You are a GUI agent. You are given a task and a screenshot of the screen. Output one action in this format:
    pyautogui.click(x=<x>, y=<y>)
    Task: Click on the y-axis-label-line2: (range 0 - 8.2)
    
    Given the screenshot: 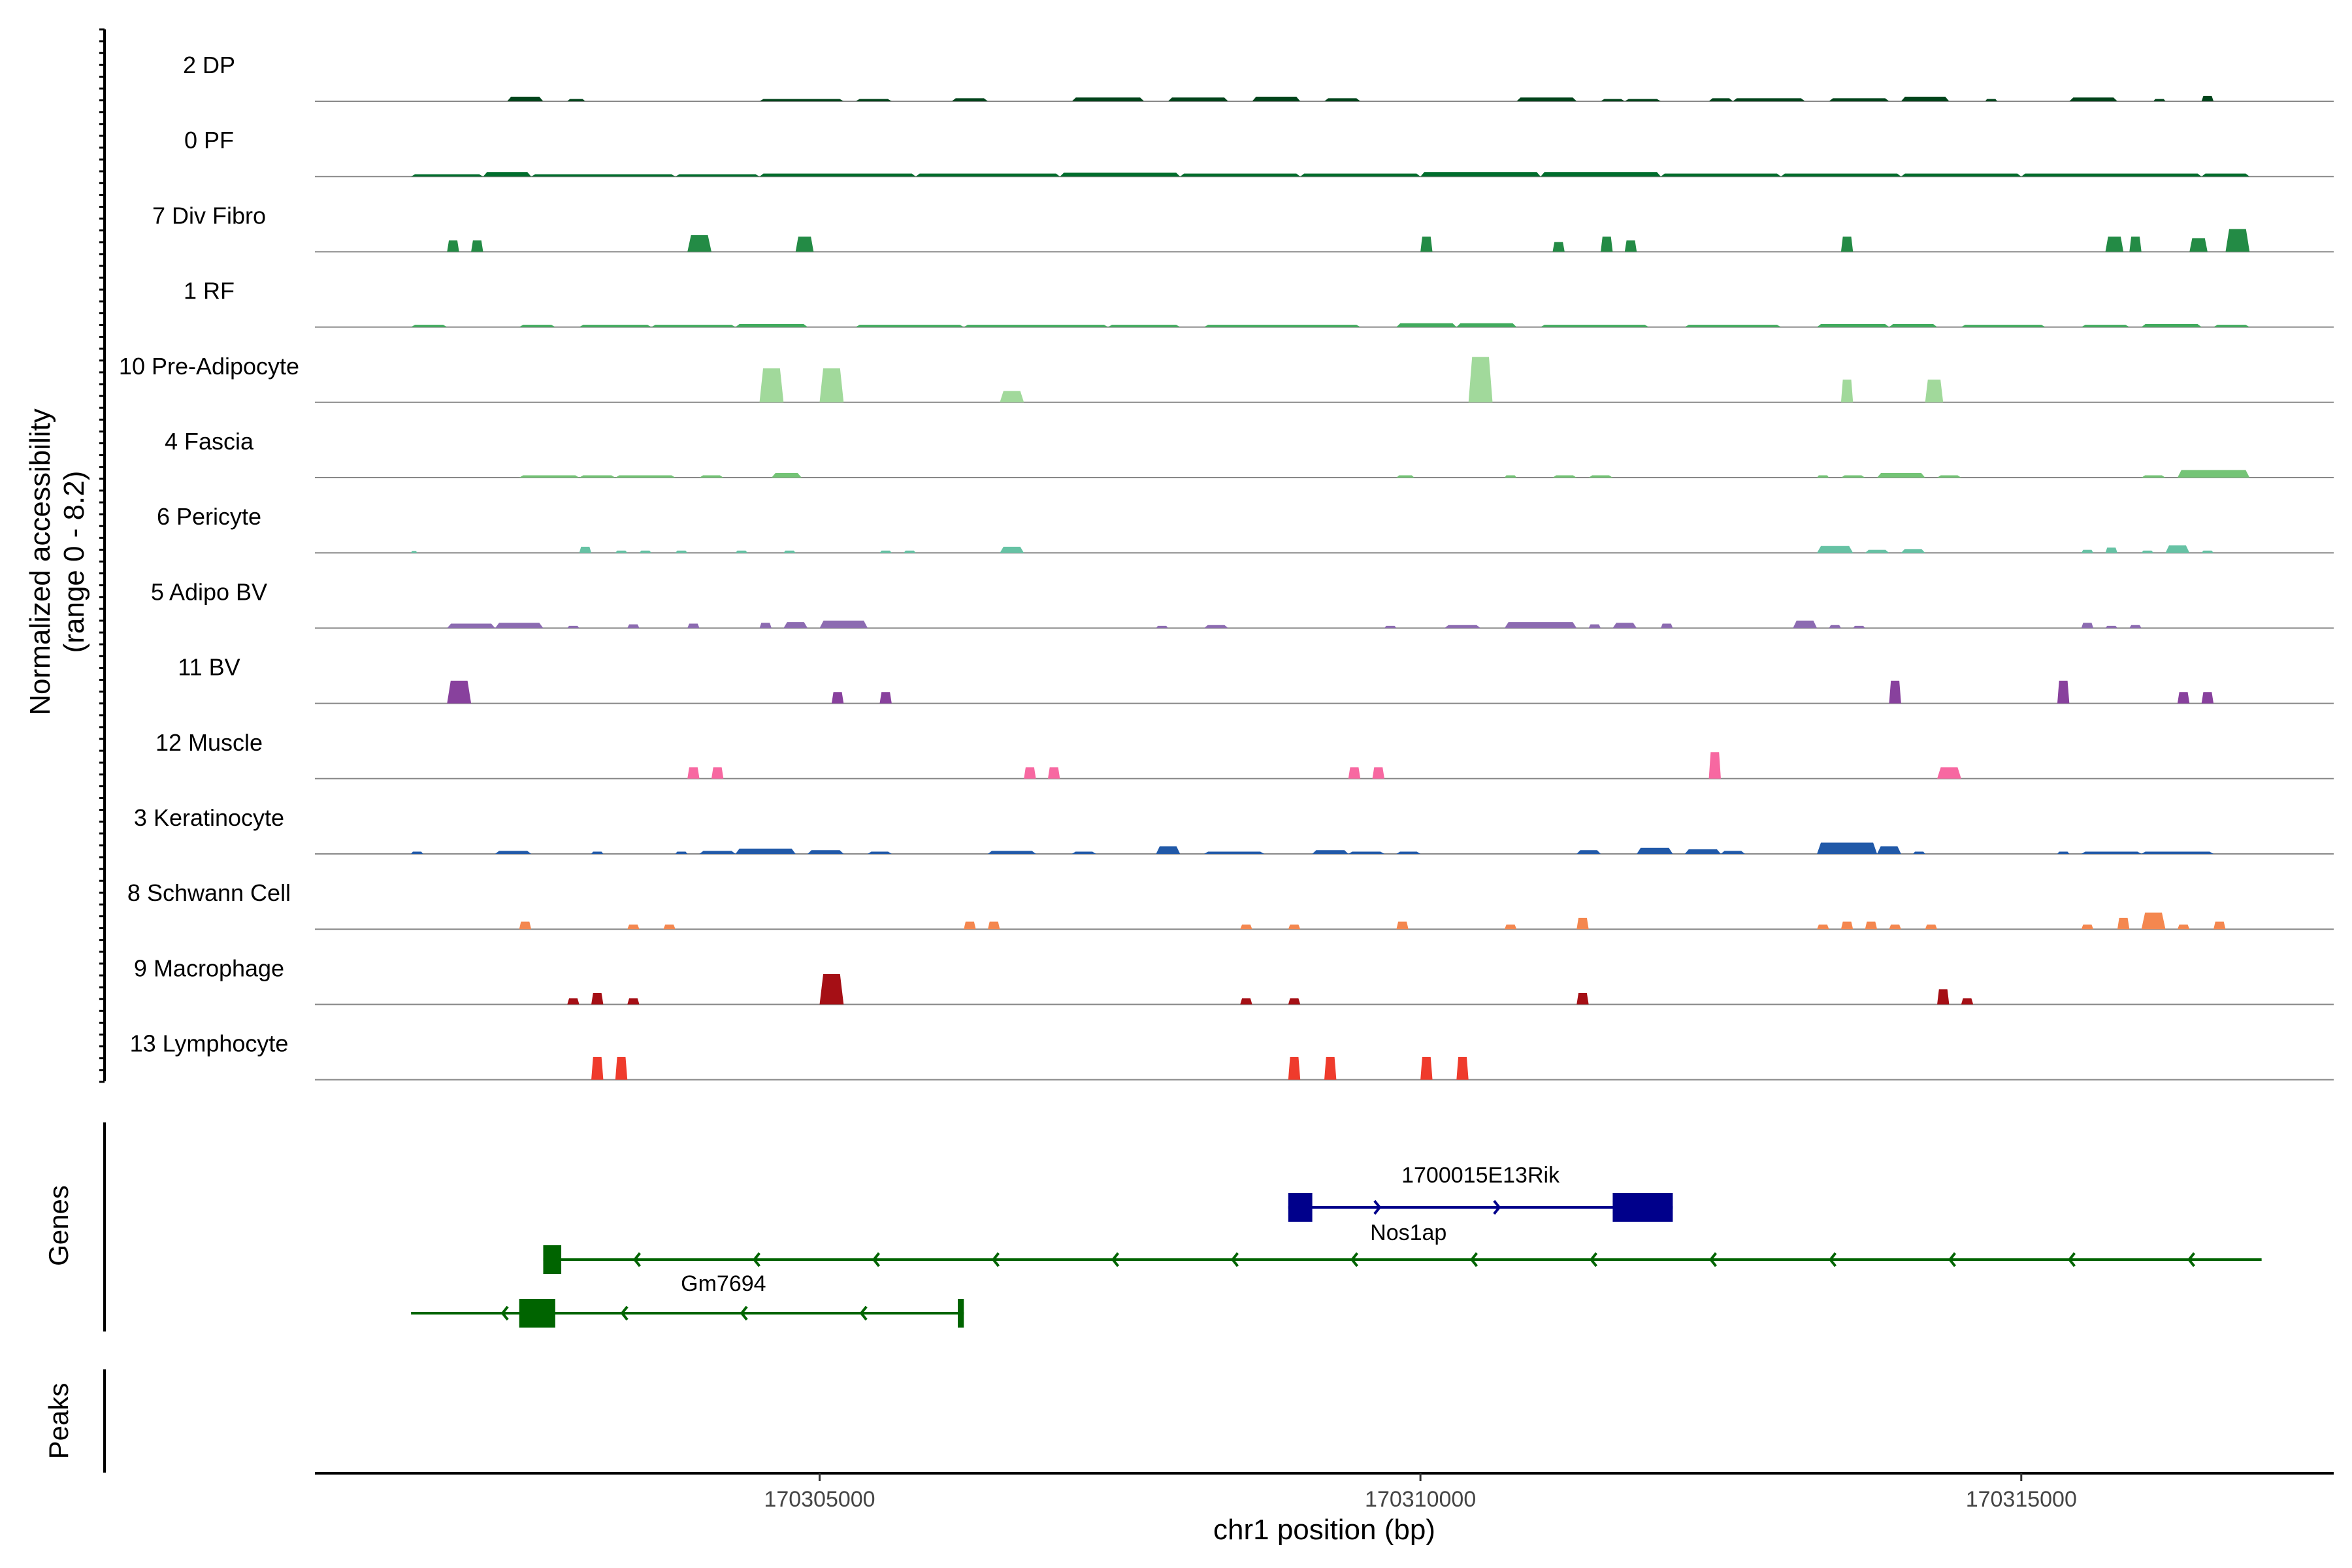 What is the action you would take?
    pyautogui.click(x=74, y=562)
    